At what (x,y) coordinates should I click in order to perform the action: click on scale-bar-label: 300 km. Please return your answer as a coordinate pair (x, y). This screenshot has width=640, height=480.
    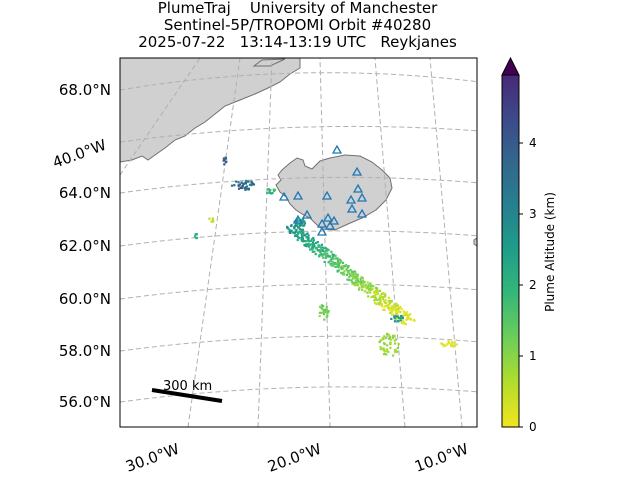
    Looking at the image, I should click on (187, 386).